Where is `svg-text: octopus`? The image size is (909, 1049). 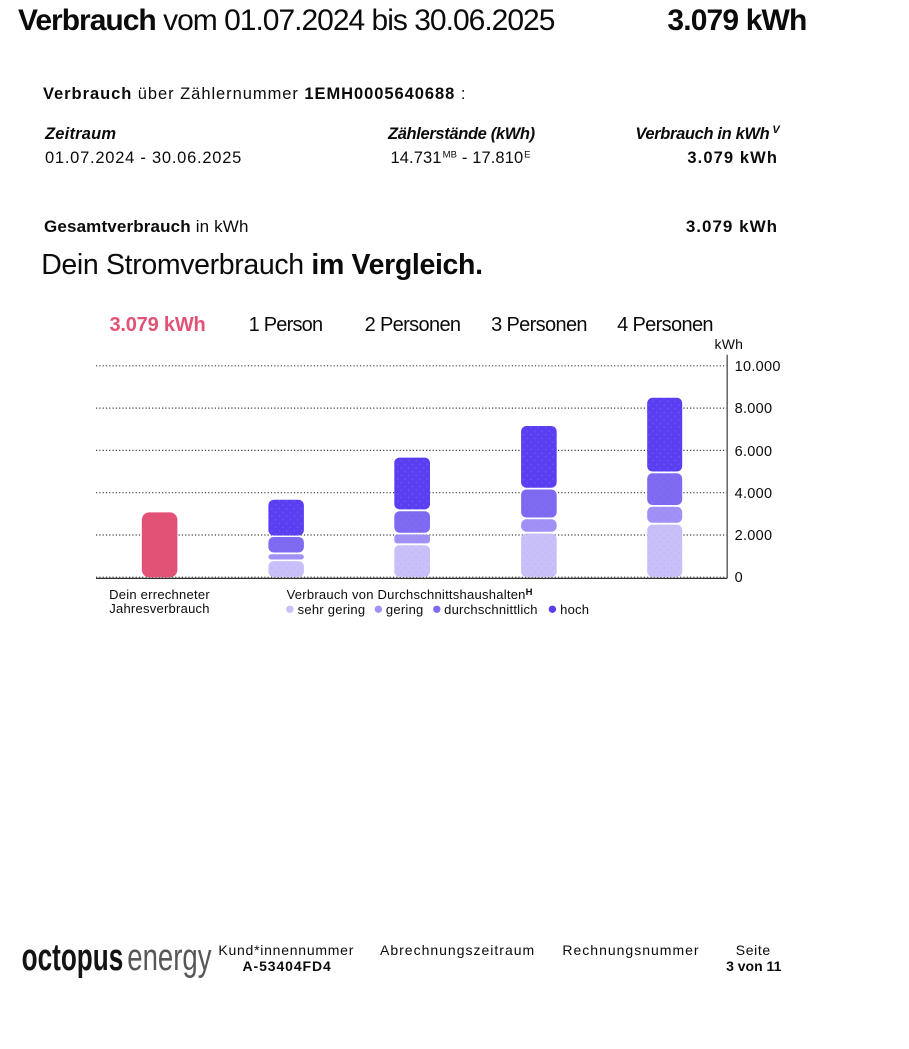
svg-text: octopus is located at coordinates (73, 958).